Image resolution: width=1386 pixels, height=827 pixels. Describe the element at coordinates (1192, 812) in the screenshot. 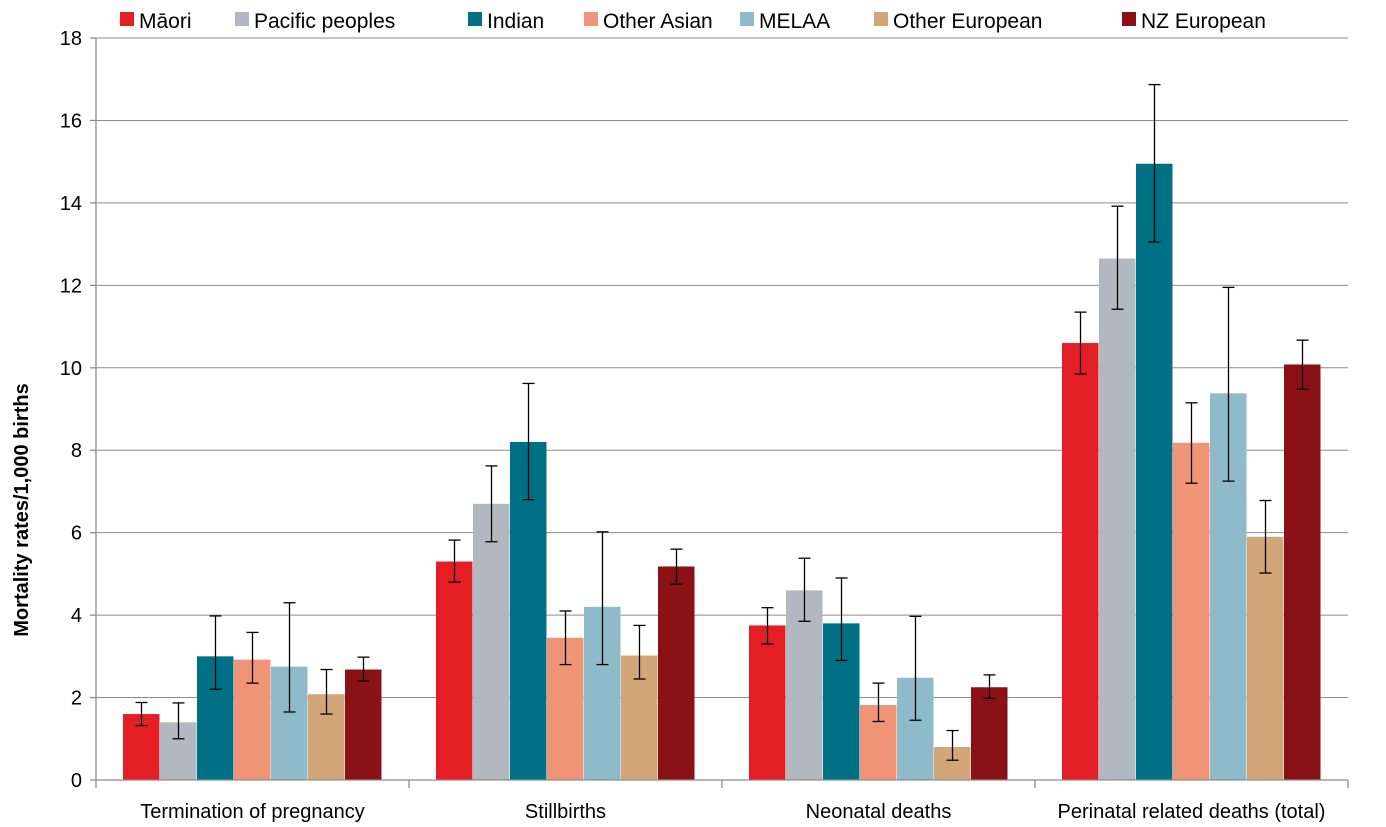

I see `x-category-label: Perinatal related deaths (total)` at that location.